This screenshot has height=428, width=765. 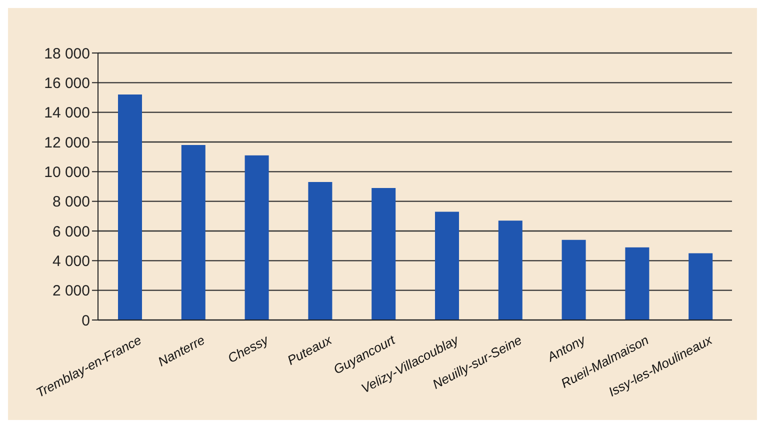 What do you see at coordinates (71, 231) in the screenshot?
I see `y-tick-label: 6 000` at bounding box center [71, 231].